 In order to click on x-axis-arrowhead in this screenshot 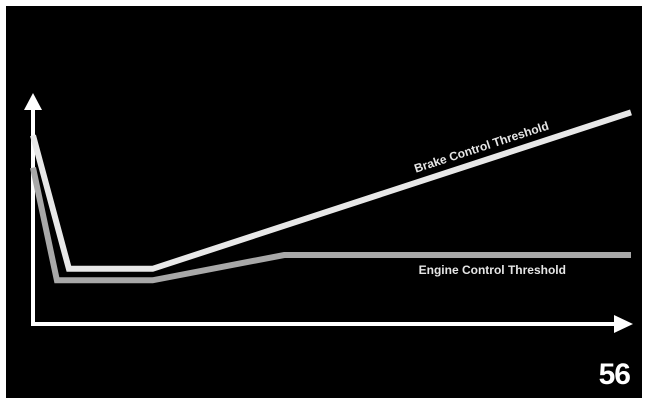, I will do `click(623, 324)`.